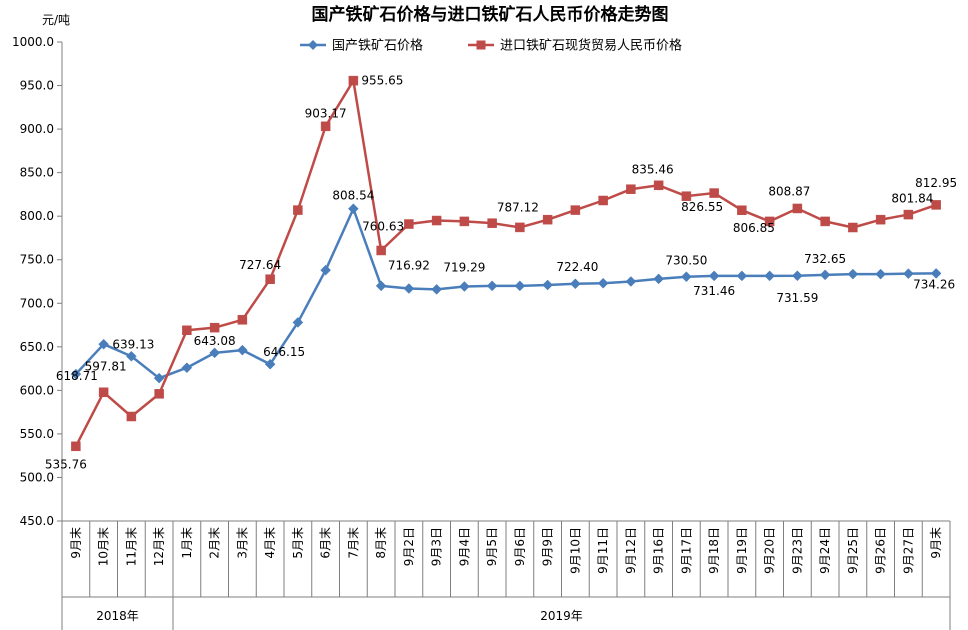 This screenshot has height=630, width=968. Describe the element at coordinates (382, 81) in the screenshot. I see `data-label: 955.65` at that location.